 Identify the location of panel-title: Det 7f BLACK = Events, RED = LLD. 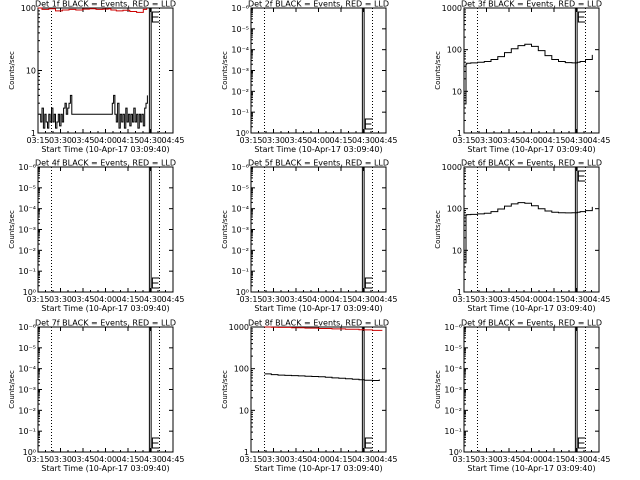
(105, 323).